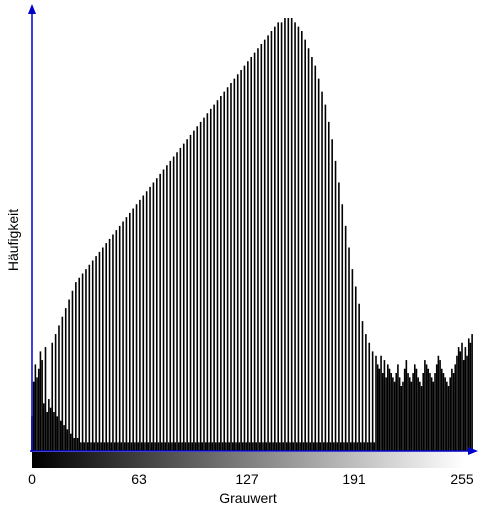  Describe the element at coordinates (354, 479) in the screenshot. I see `x-tick-label: 191` at that location.